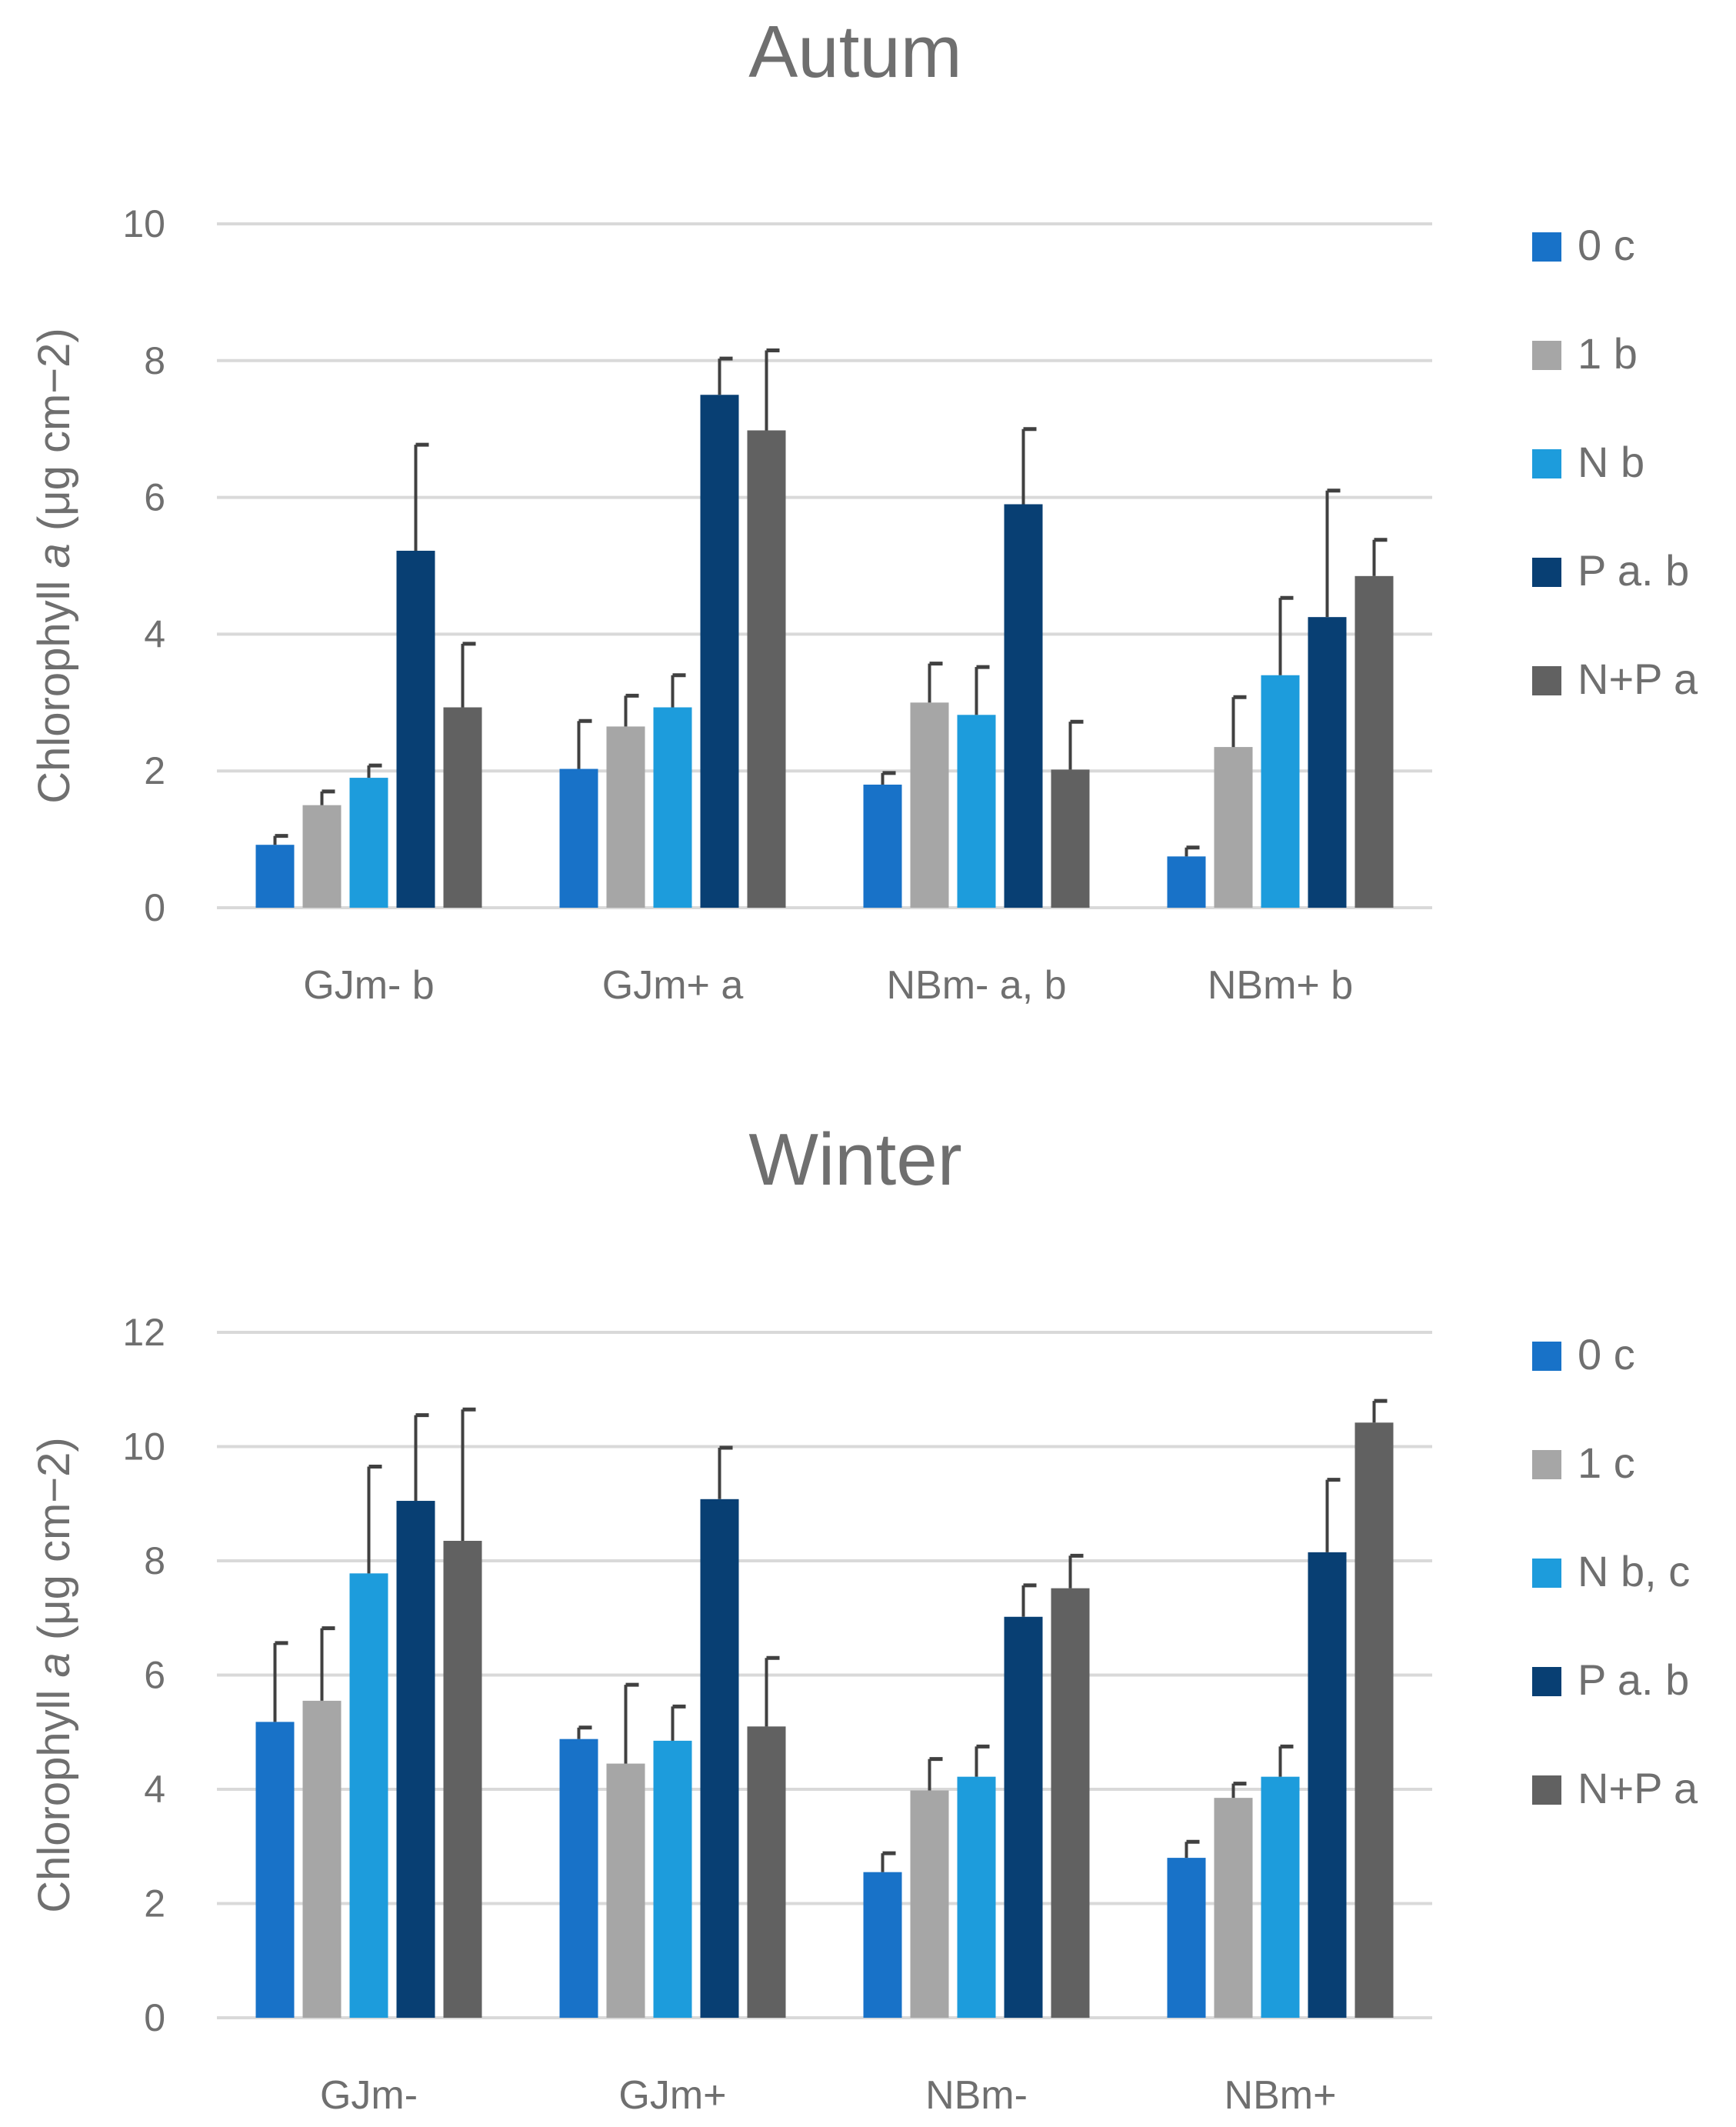 Image resolution: width=1736 pixels, height=2127 pixels. What do you see at coordinates (854, 52) in the screenshot?
I see `chart-title: Autum` at bounding box center [854, 52].